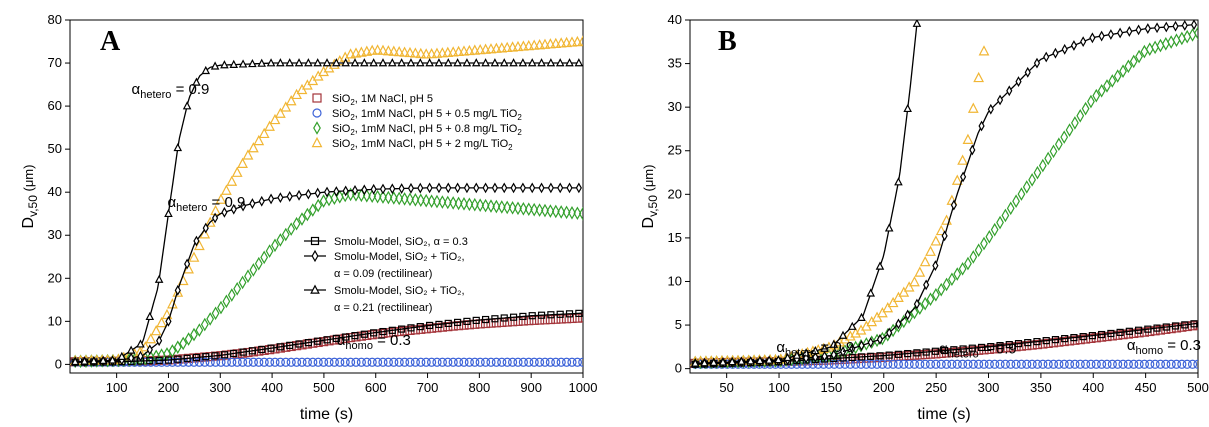  I want to click on legend-label: α = 0.09 (rectilinear), so click(383, 274).